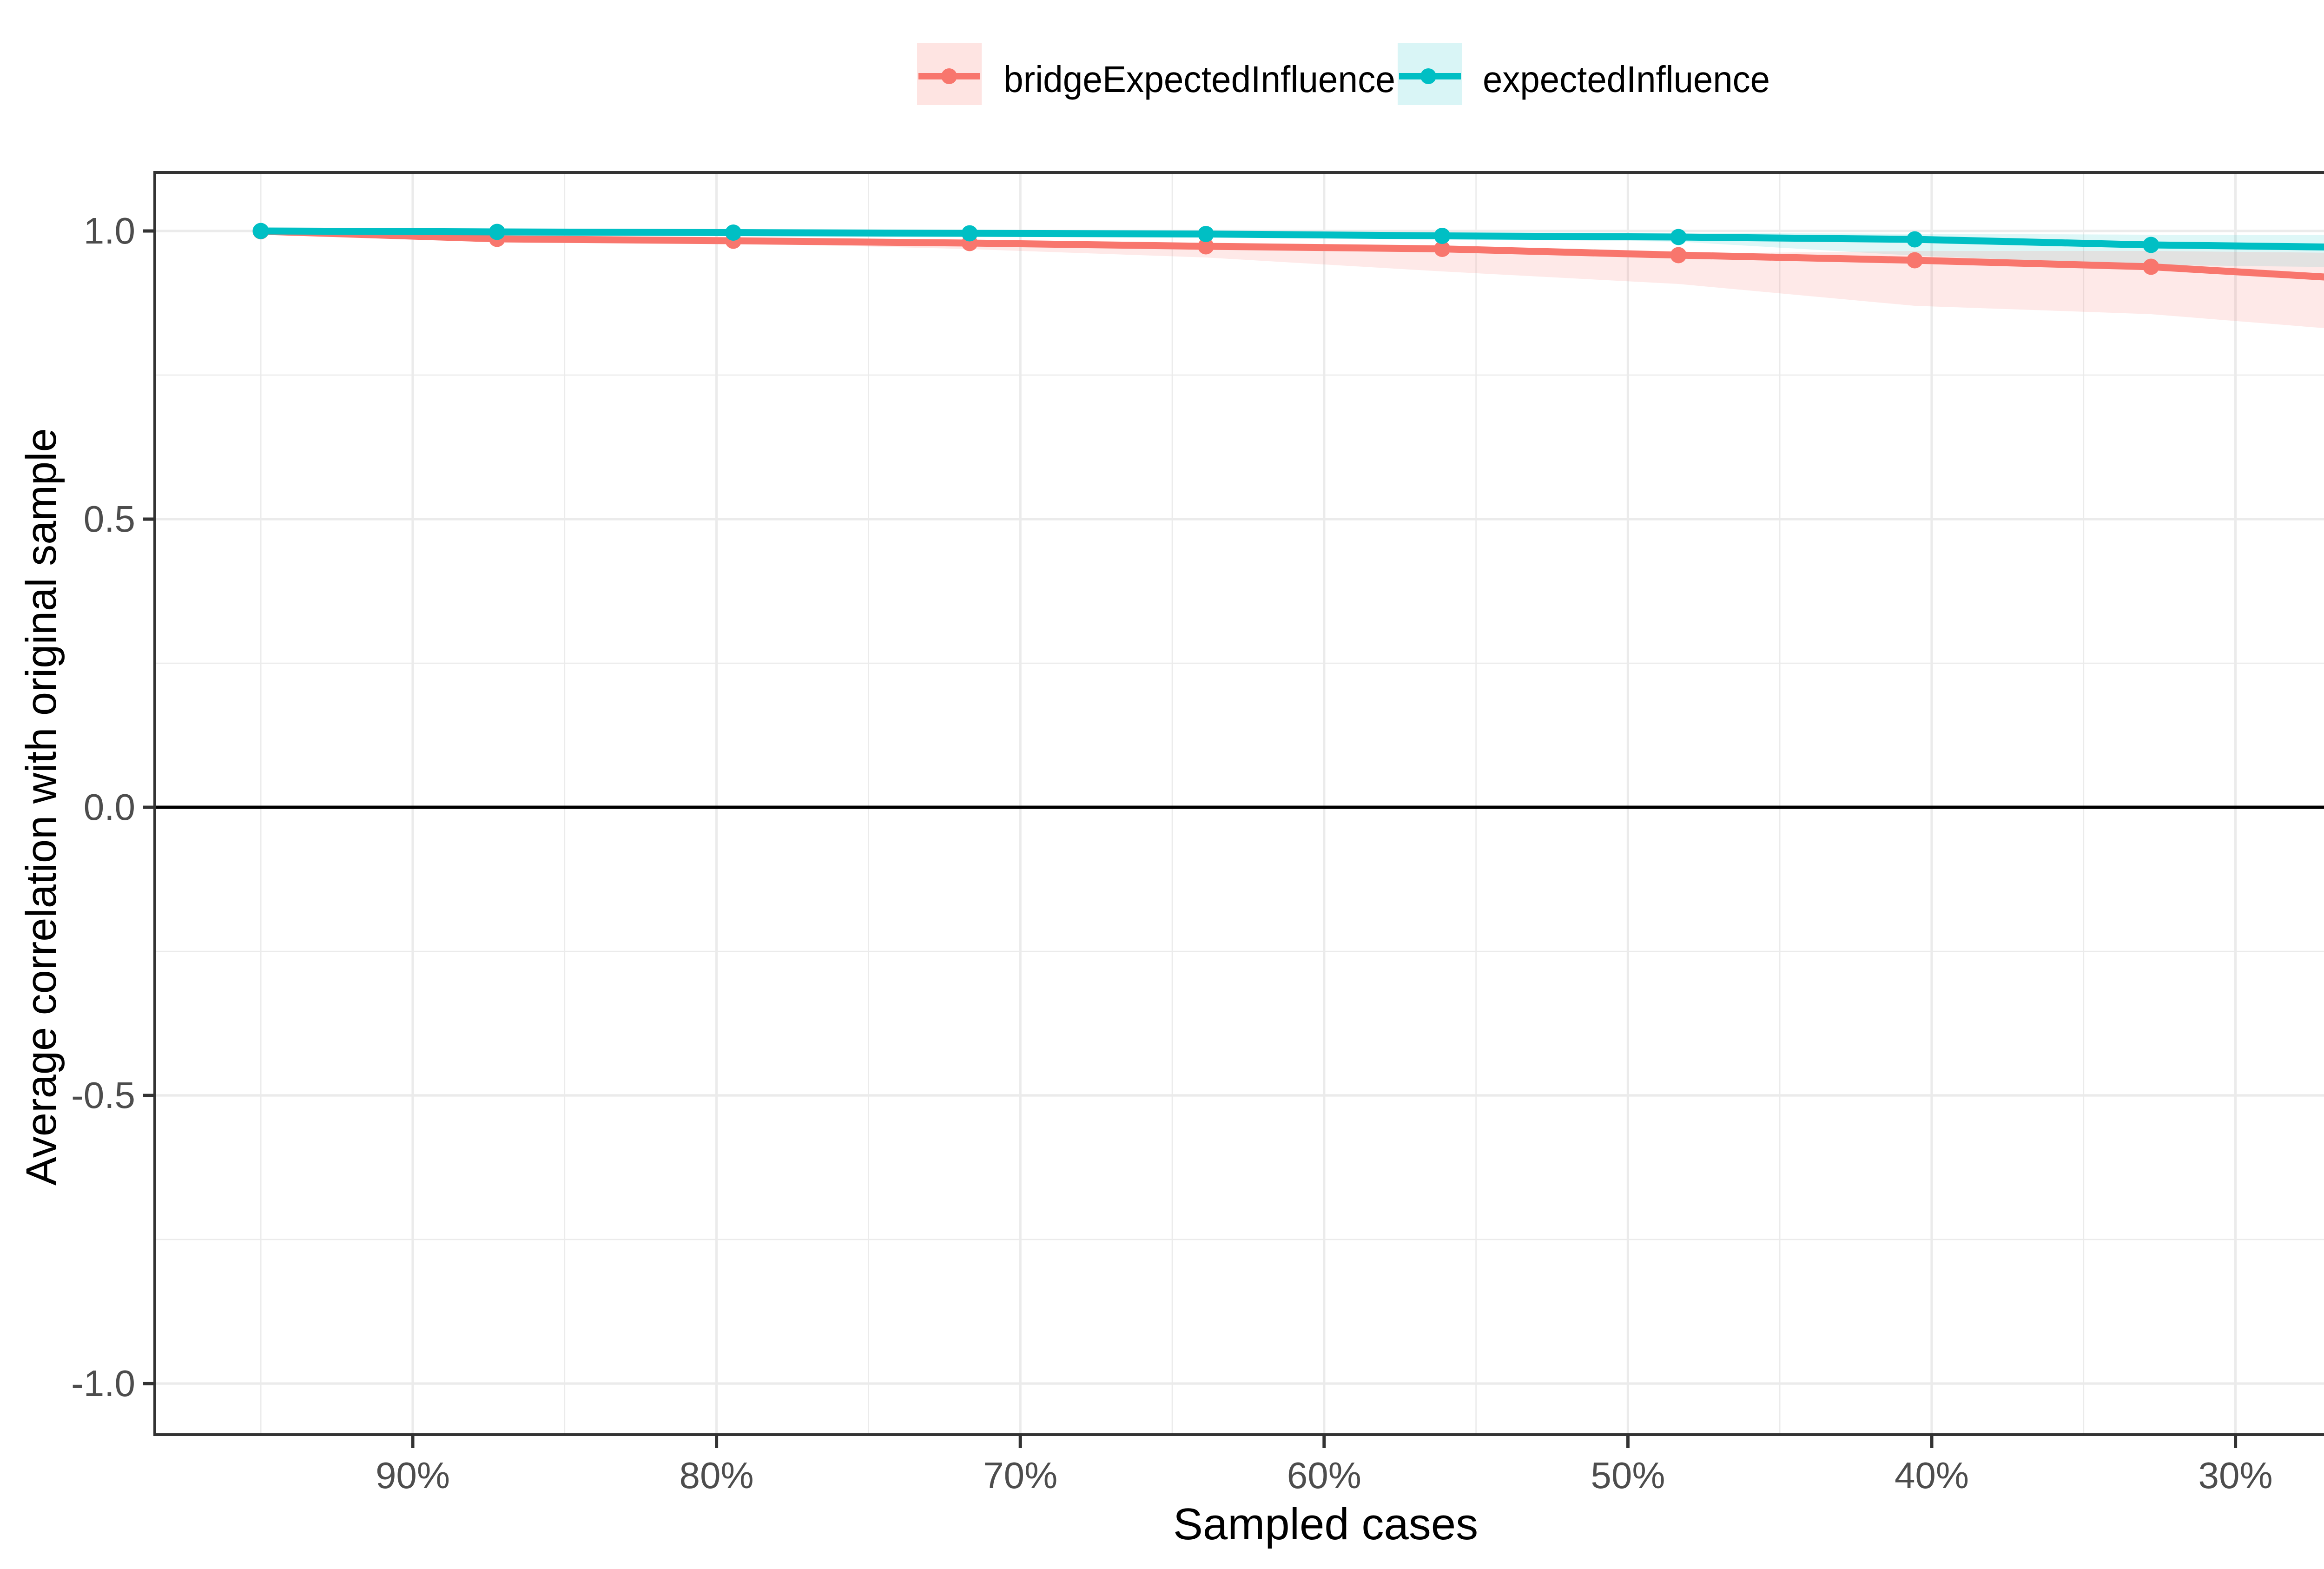 Image resolution: width=2324 pixels, height=1569 pixels. What do you see at coordinates (1324, 1475) in the screenshot?
I see `svg-text: 60%` at bounding box center [1324, 1475].